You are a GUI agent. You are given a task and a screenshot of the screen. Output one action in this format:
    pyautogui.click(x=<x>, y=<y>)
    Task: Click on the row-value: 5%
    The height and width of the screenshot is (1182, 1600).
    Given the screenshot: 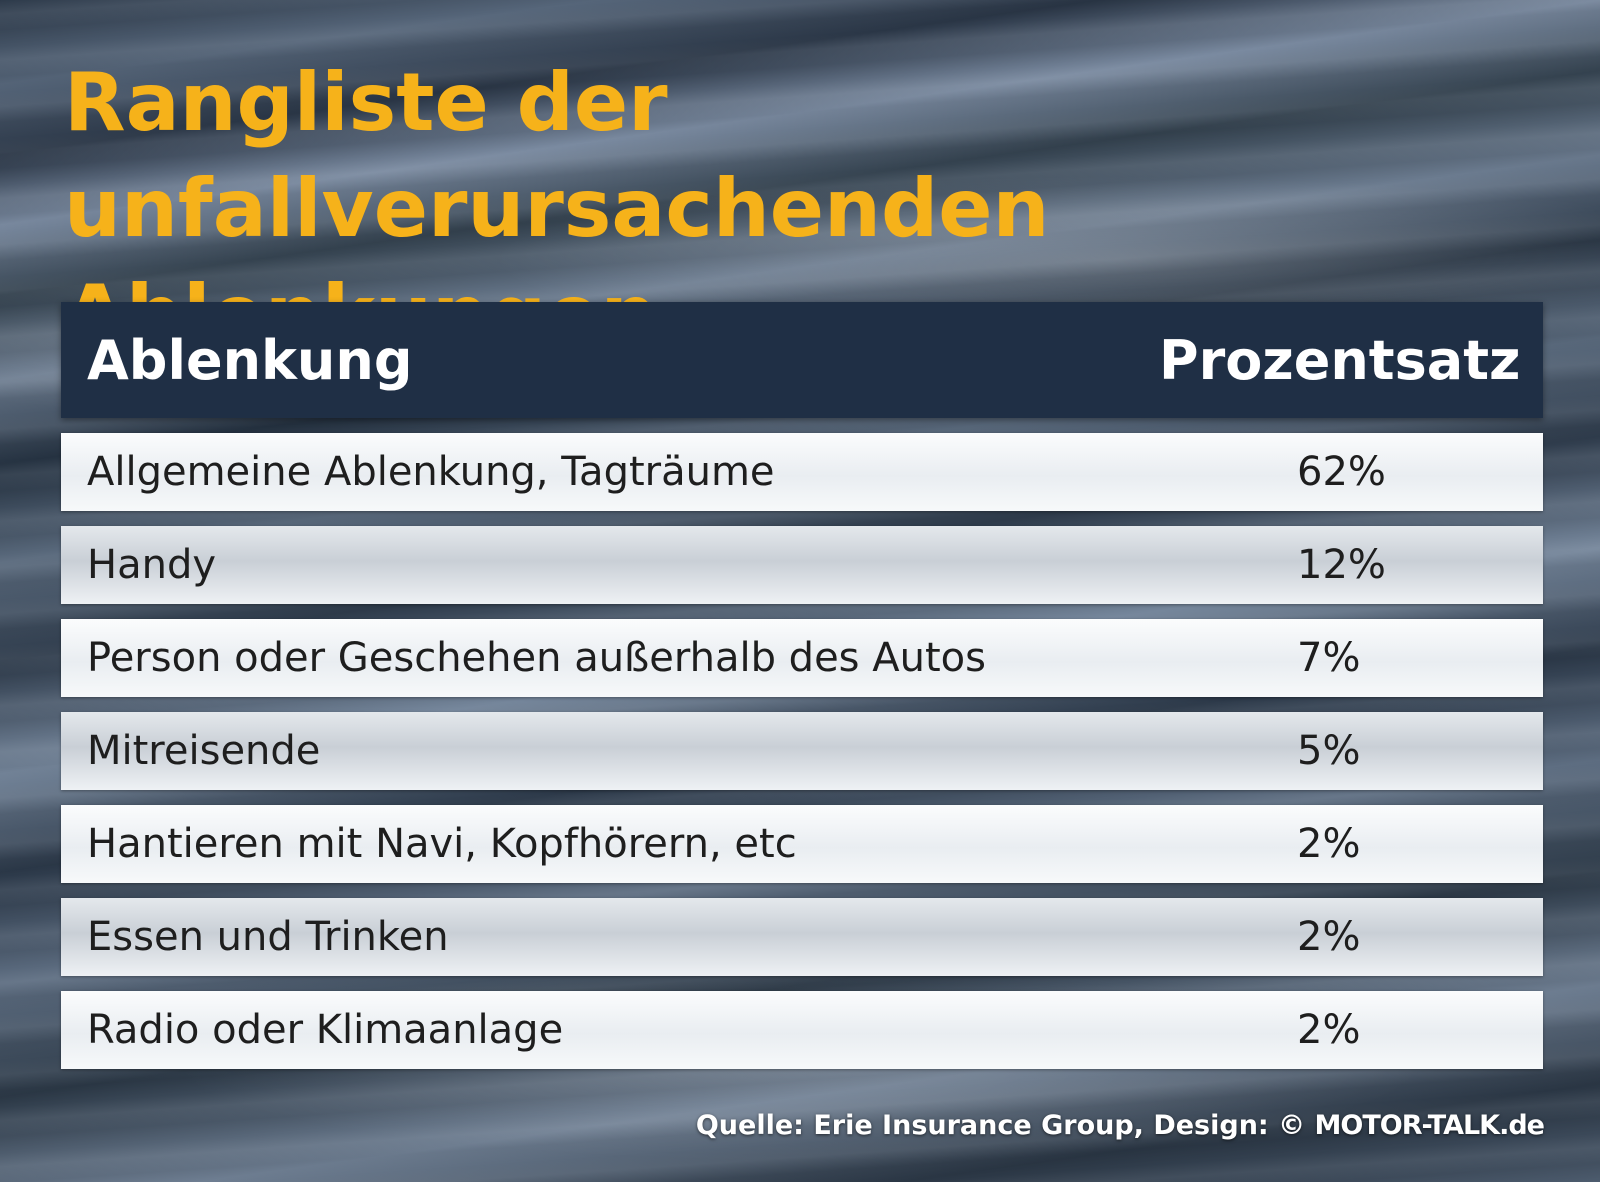 What is the action you would take?
    pyautogui.click(x=1329, y=751)
    